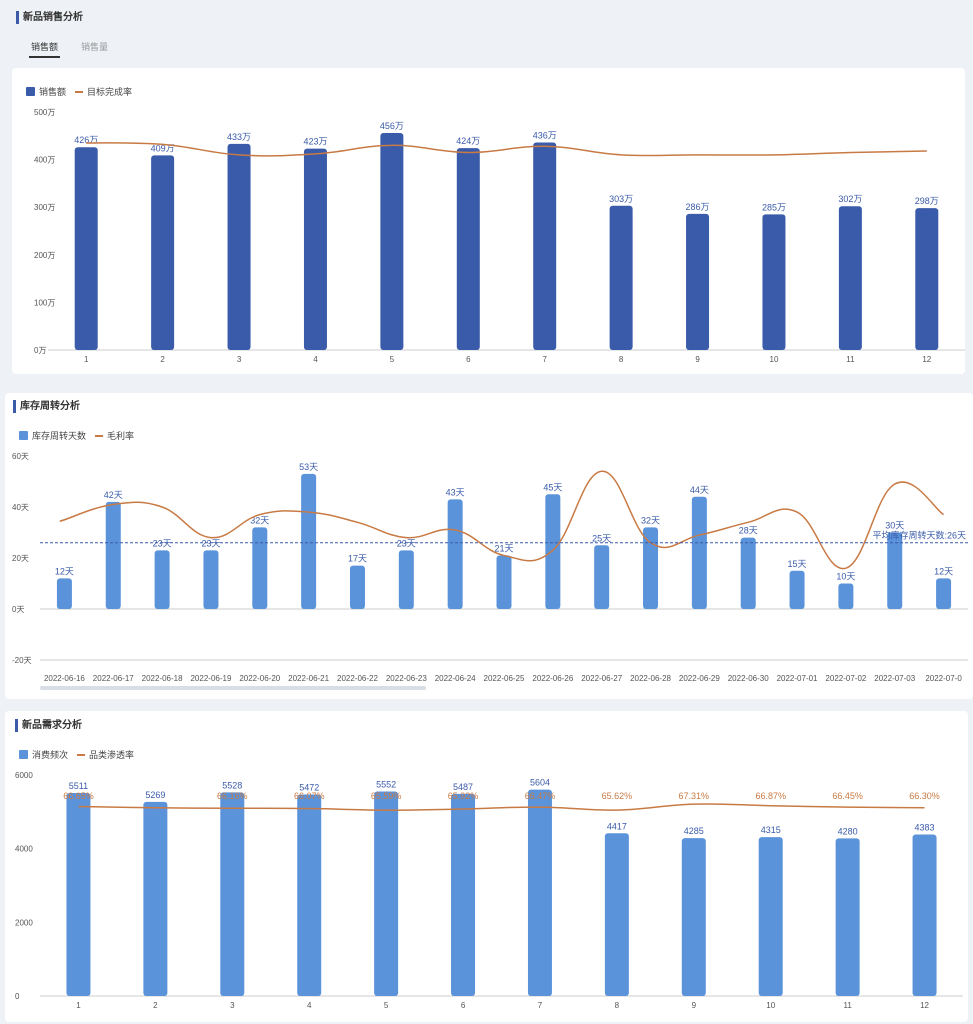 The height and width of the screenshot is (1024, 973). I want to click on bar-data-label: 5604, so click(540, 783).